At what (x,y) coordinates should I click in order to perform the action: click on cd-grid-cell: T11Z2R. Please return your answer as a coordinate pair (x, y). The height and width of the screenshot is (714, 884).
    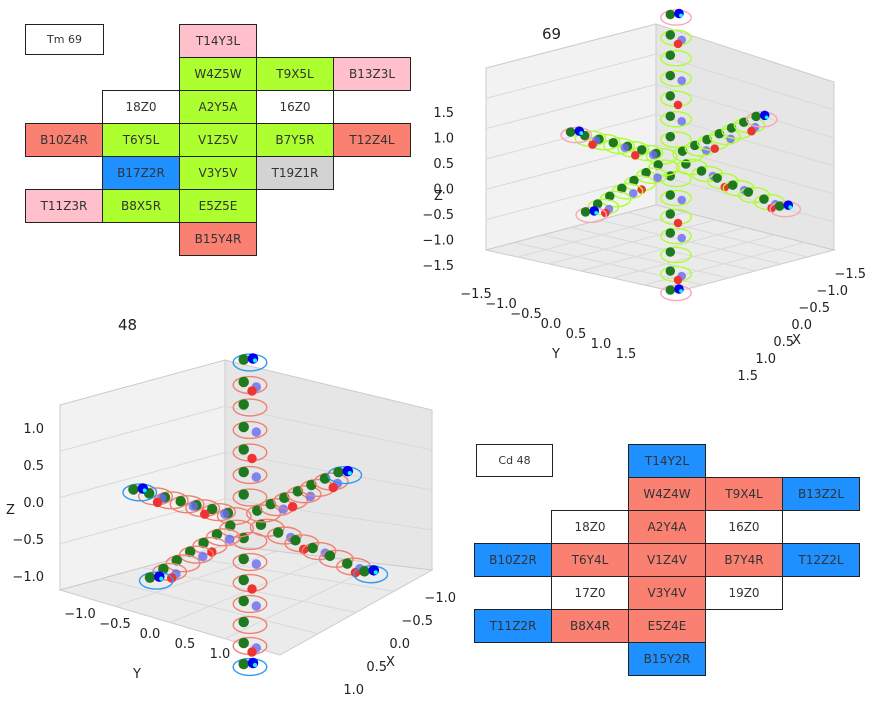
    Looking at the image, I should click on (513, 626).